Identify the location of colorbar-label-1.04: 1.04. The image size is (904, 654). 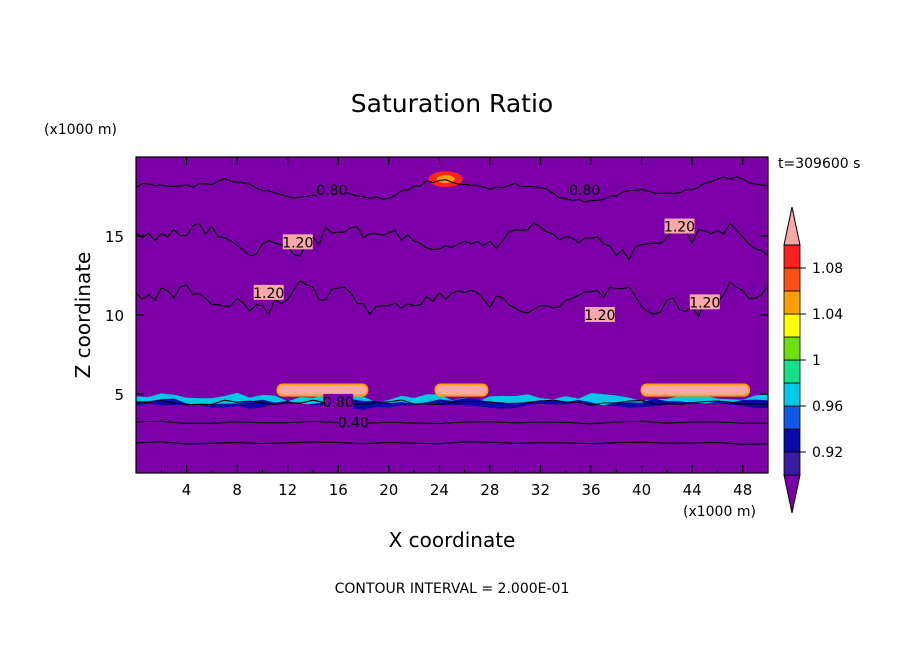
(827, 315).